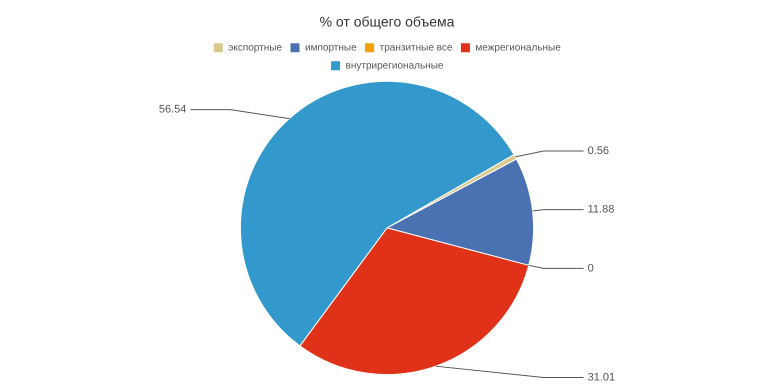 Image resolution: width=774 pixels, height=387 pixels. I want to click on chart-title: % от общего объема, so click(387, 21).